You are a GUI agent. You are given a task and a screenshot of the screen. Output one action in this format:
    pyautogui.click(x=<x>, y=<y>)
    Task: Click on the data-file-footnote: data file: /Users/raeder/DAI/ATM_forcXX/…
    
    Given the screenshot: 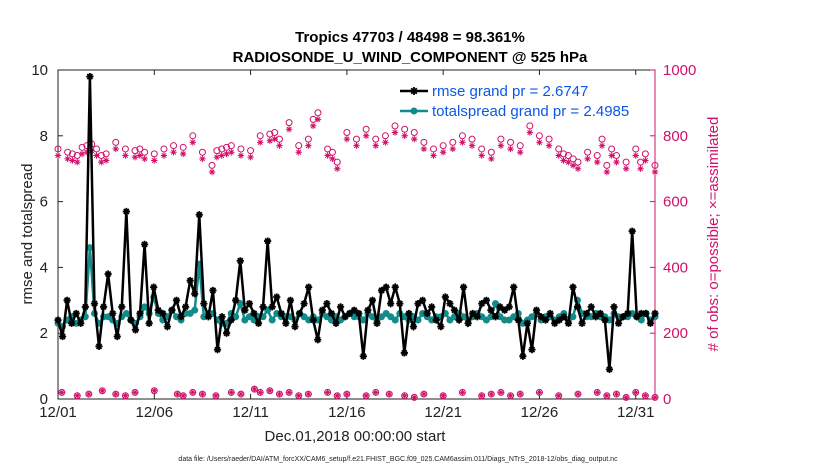 What is the action you would take?
    pyautogui.click(x=398, y=459)
    